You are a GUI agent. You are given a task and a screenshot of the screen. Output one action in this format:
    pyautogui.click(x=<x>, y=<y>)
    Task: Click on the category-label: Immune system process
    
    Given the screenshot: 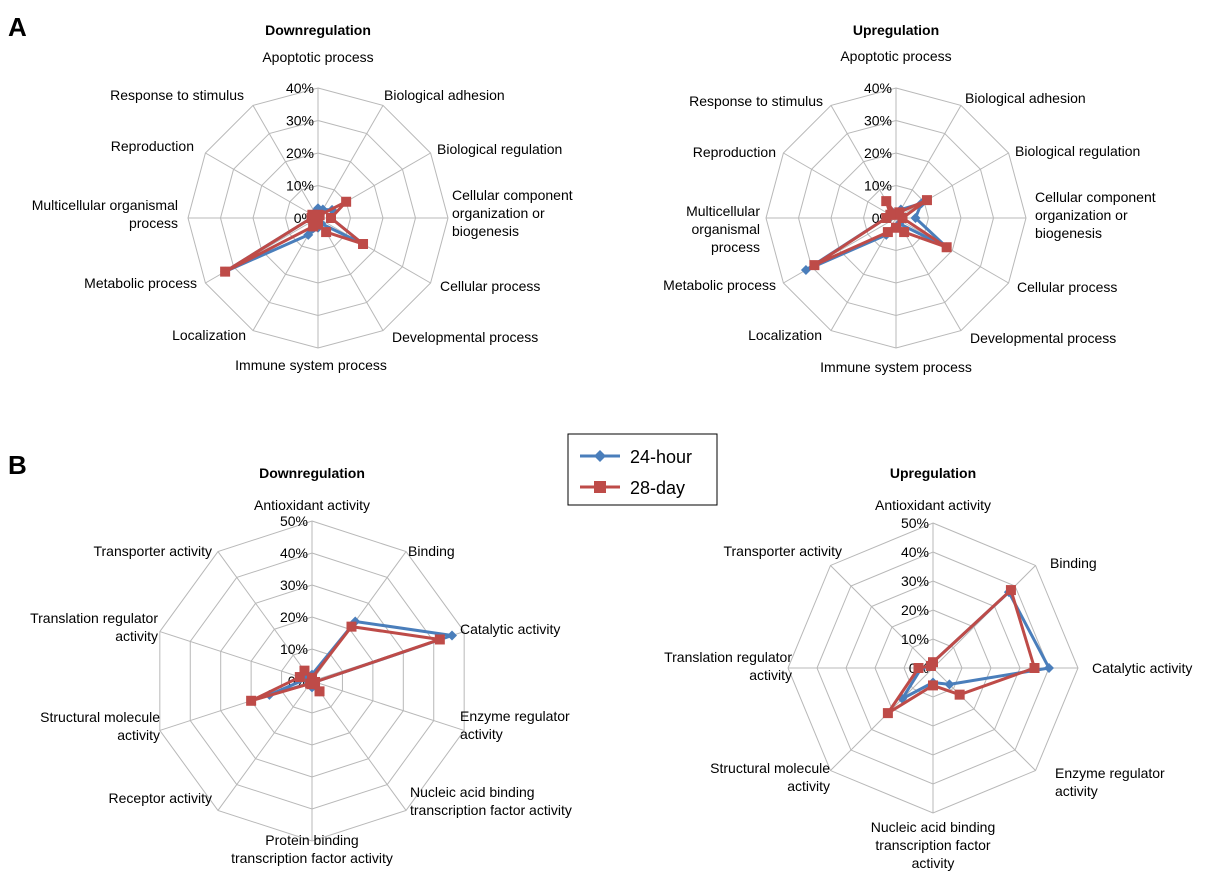 What is the action you would take?
    pyautogui.click(x=896, y=367)
    